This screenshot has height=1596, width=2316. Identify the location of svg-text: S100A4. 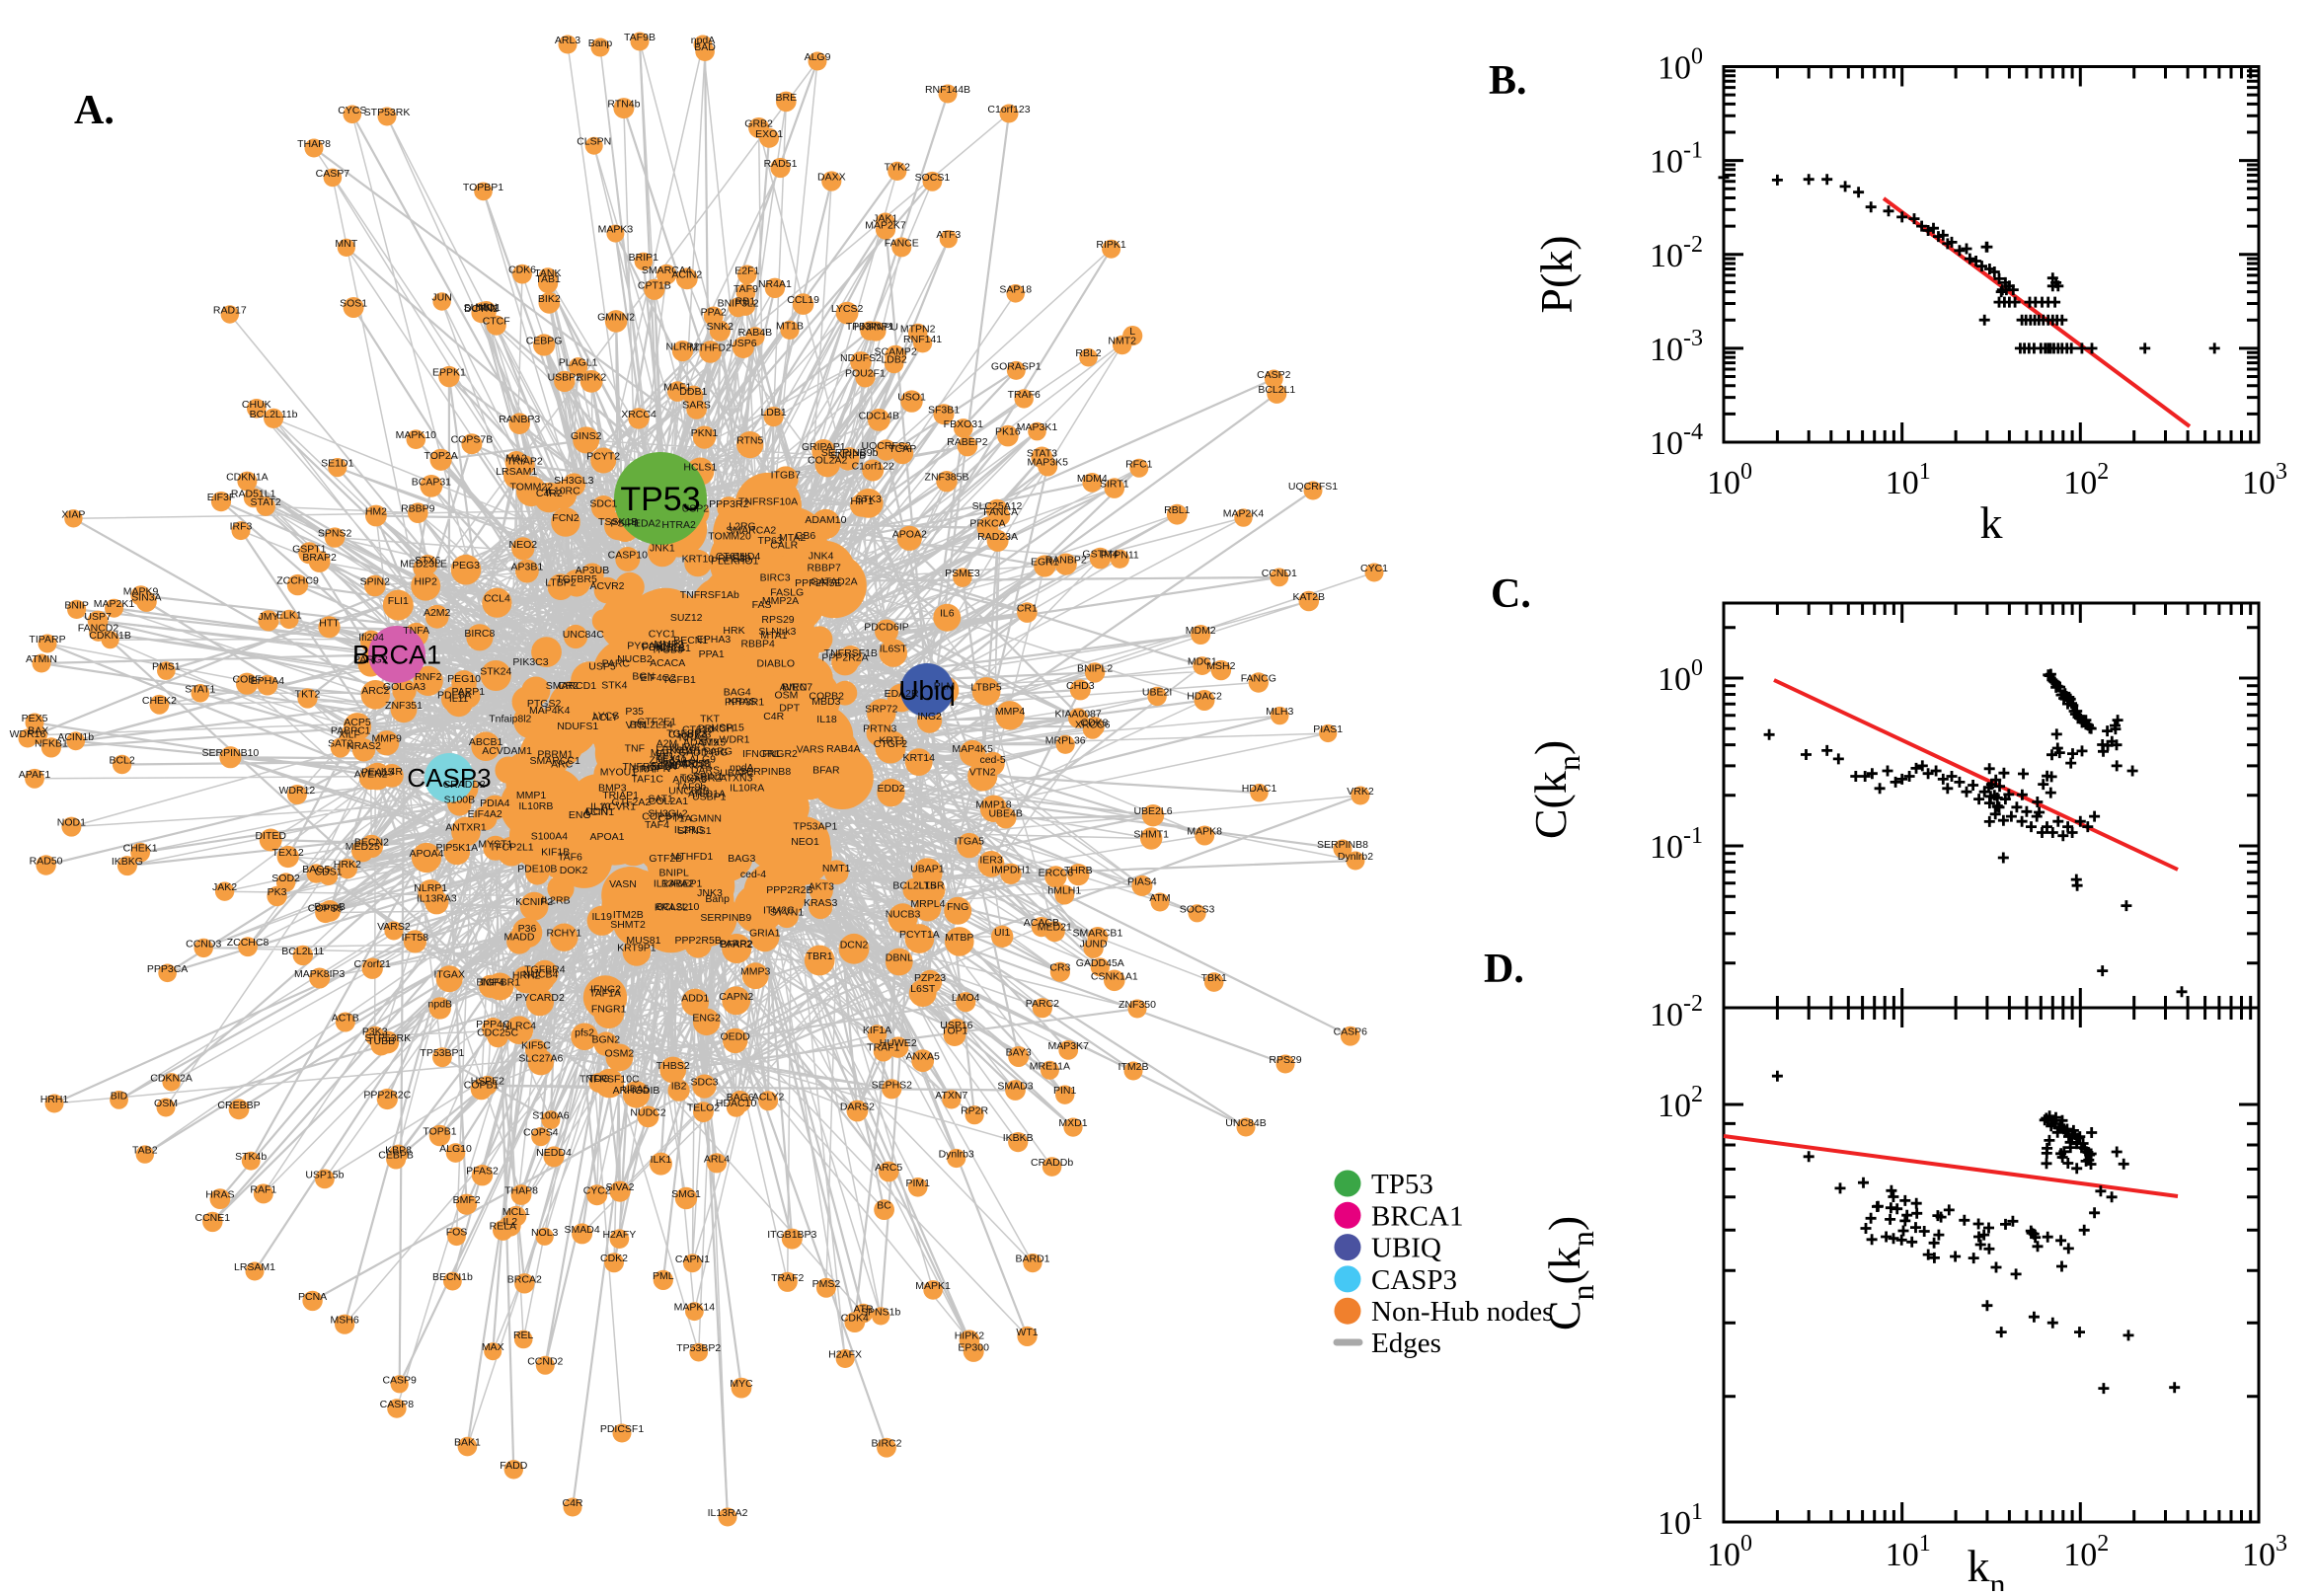
(550, 837).